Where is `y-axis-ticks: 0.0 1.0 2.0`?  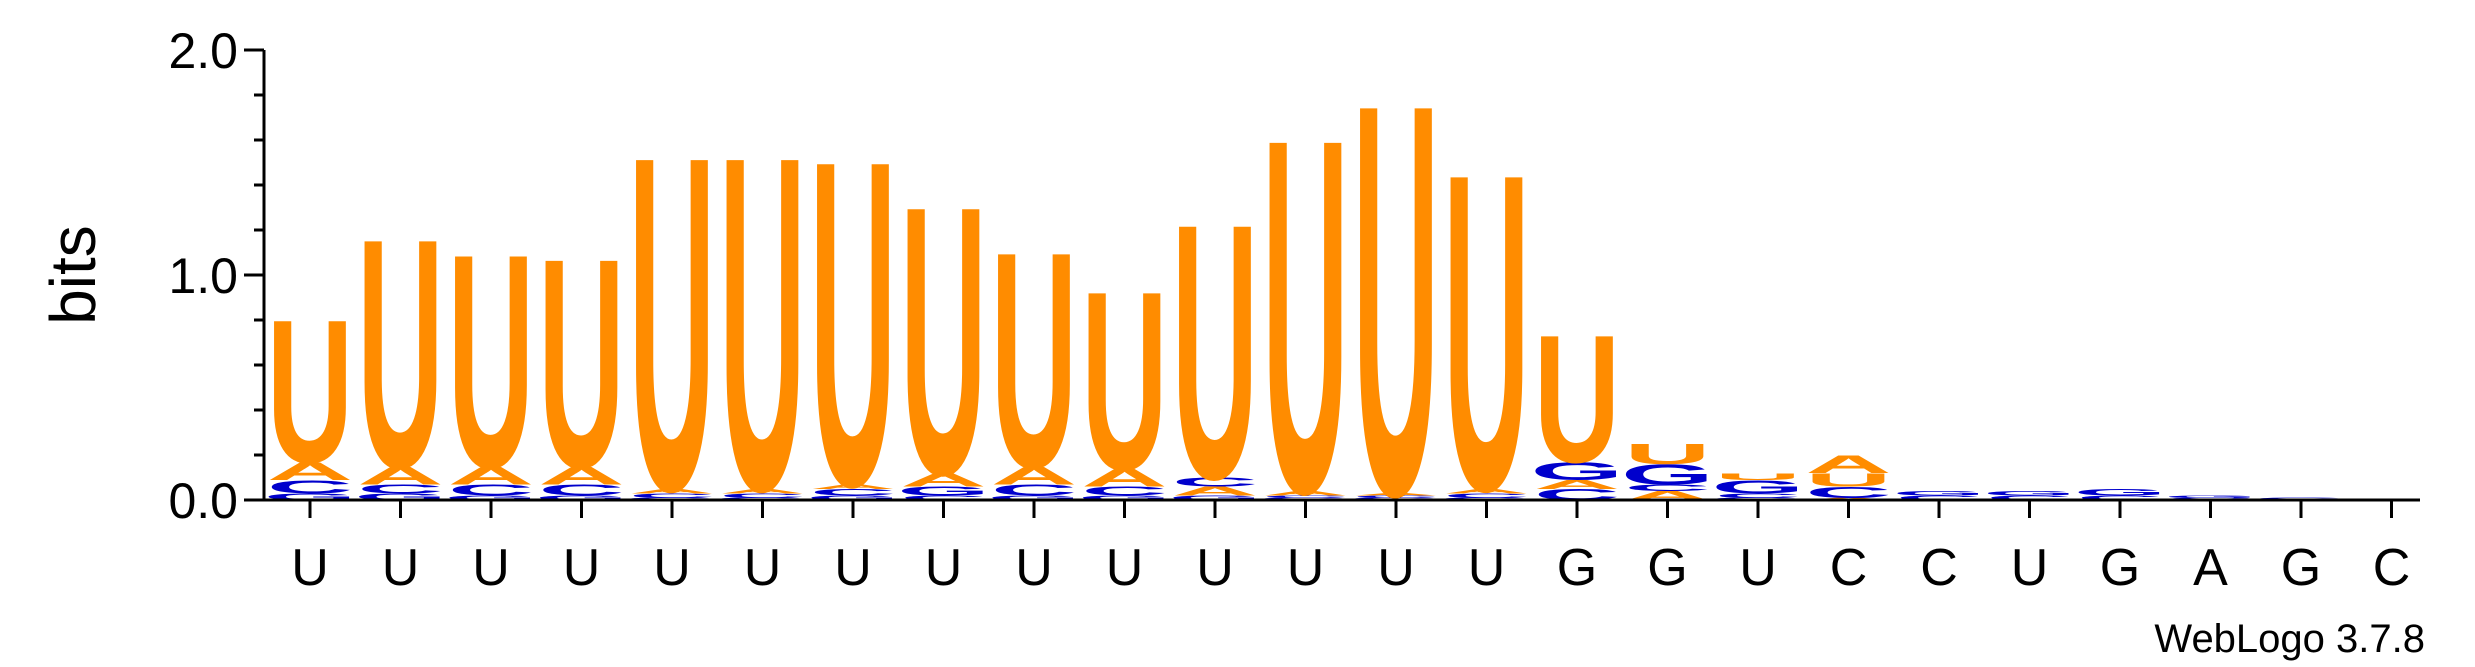
y-axis-ticks: 0.0 1.0 2.0 is located at coordinates (216, 276).